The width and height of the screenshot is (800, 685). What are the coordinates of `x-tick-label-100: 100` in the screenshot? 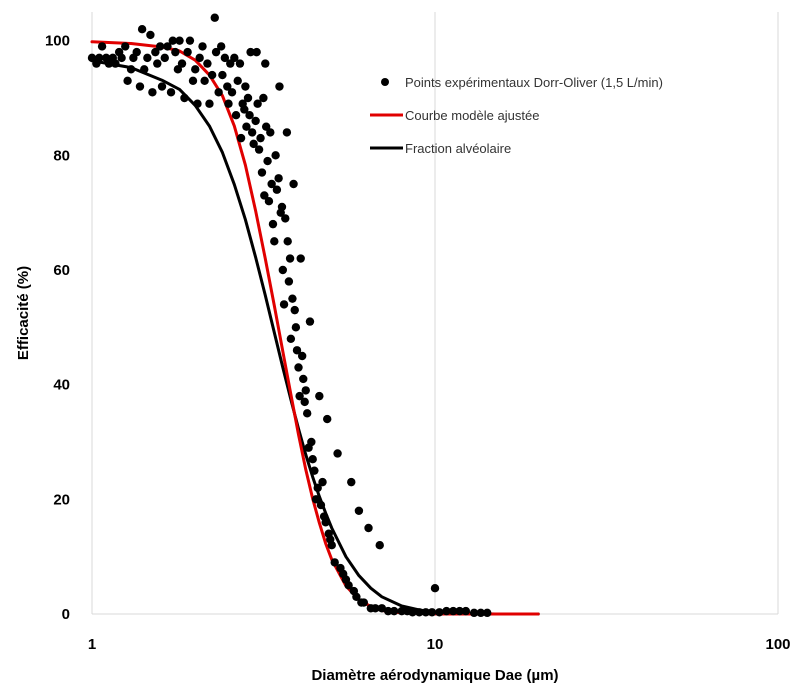 It's located at (777, 644).